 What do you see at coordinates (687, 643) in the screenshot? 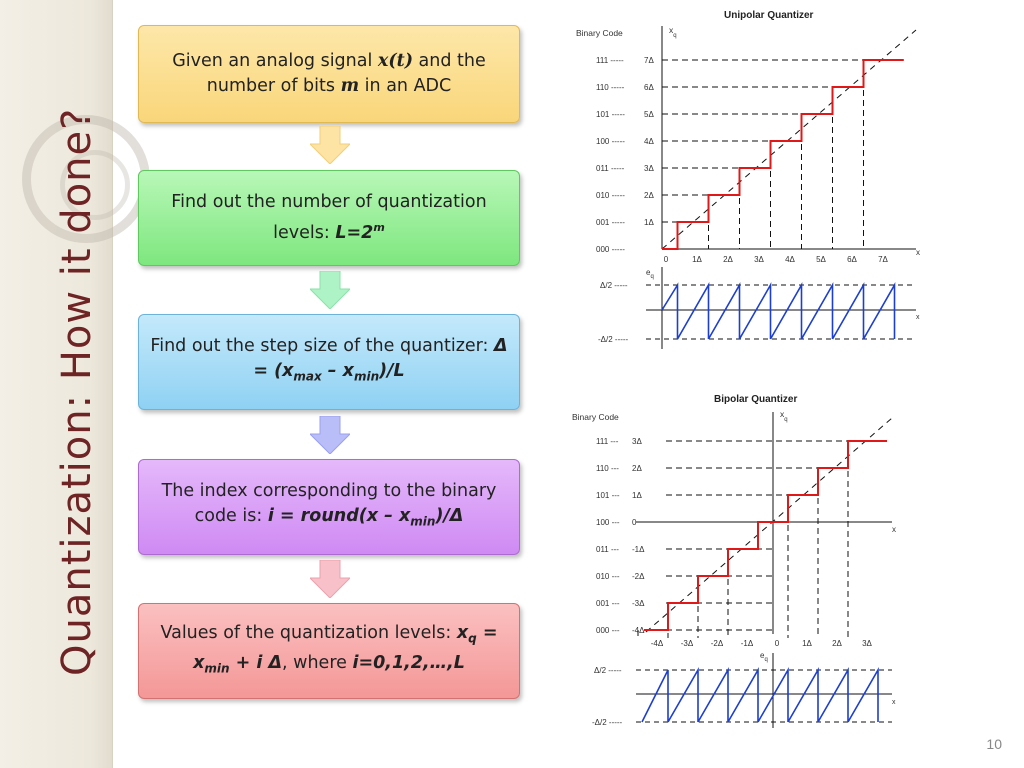
I see `bipolar-x-tick-label: -3Δ` at bounding box center [687, 643].